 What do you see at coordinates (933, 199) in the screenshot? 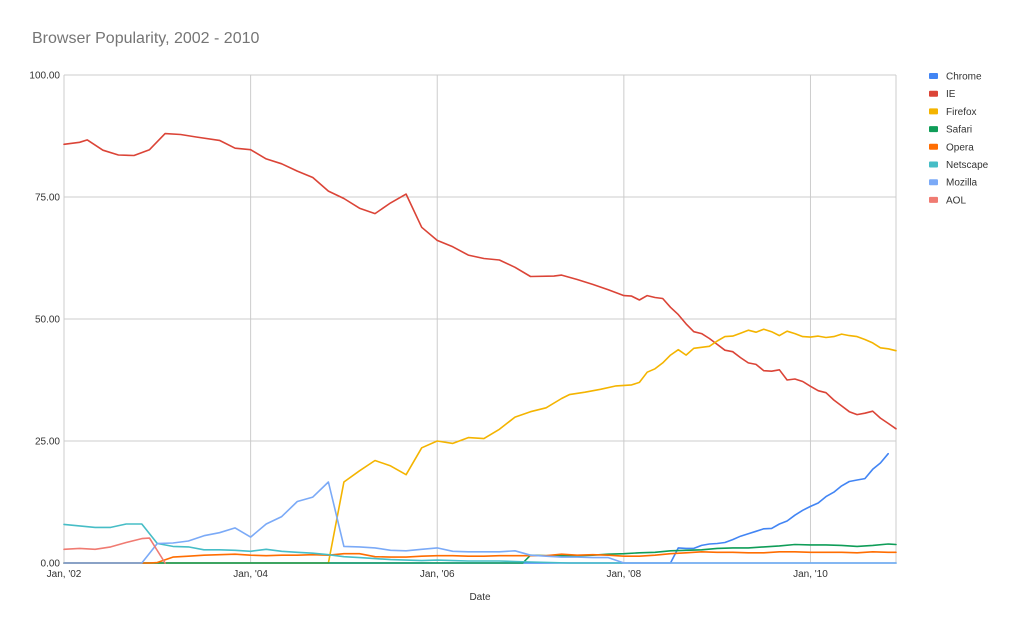
I see `legend-swatch-aol` at bounding box center [933, 199].